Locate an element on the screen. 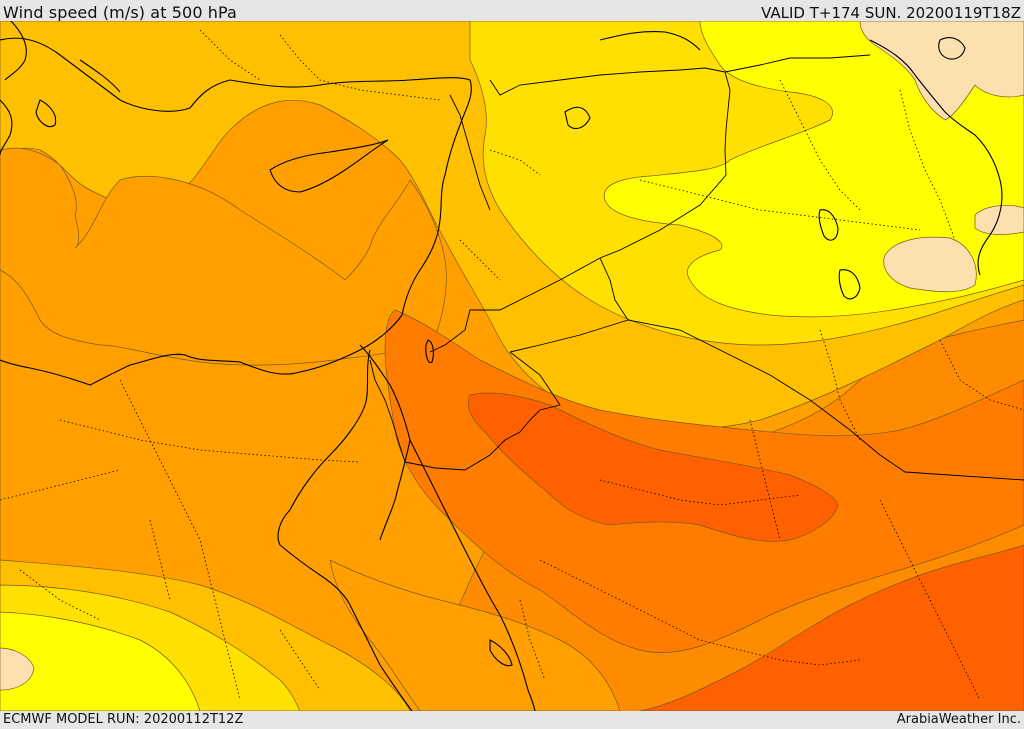 The image size is (1024, 729). contour-pale-patch-sw-inner is located at coordinates (17, 669).